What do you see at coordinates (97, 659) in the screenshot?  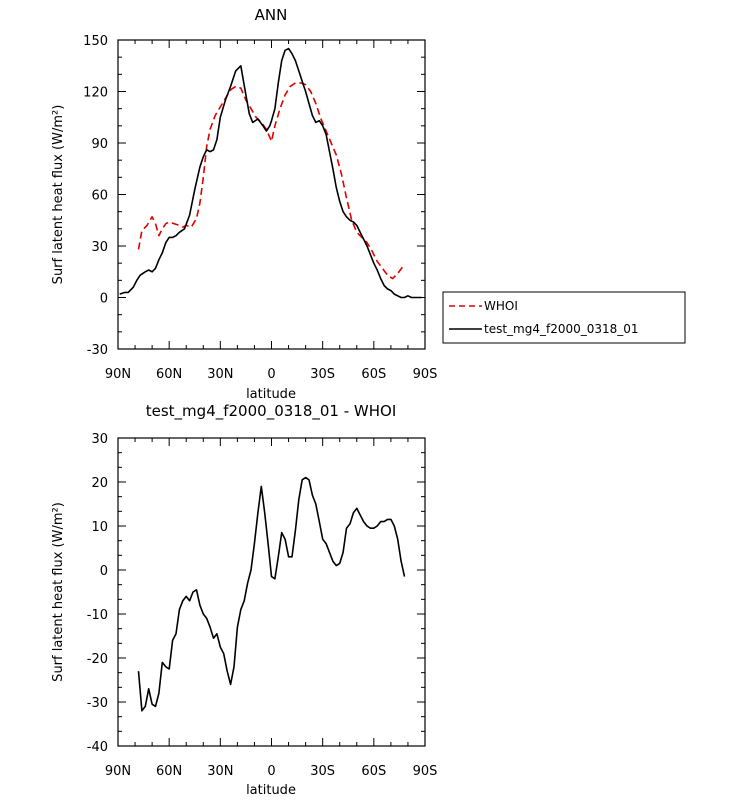 I see `y-tick-label: -20` at bounding box center [97, 659].